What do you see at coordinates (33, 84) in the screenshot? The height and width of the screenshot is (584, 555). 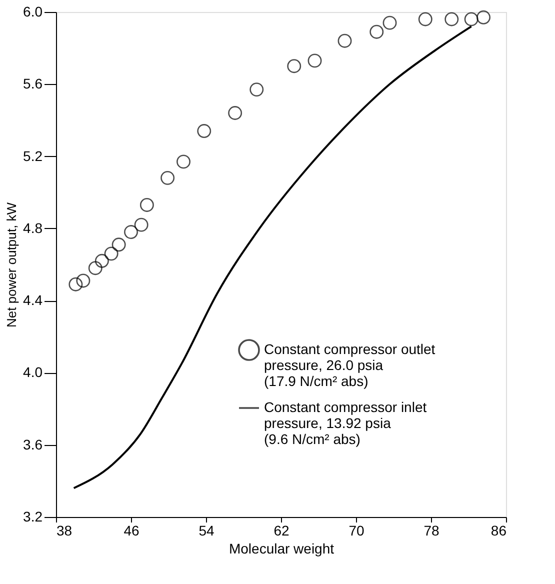 I see `y-tick-label: 5.6` at bounding box center [33, 84].